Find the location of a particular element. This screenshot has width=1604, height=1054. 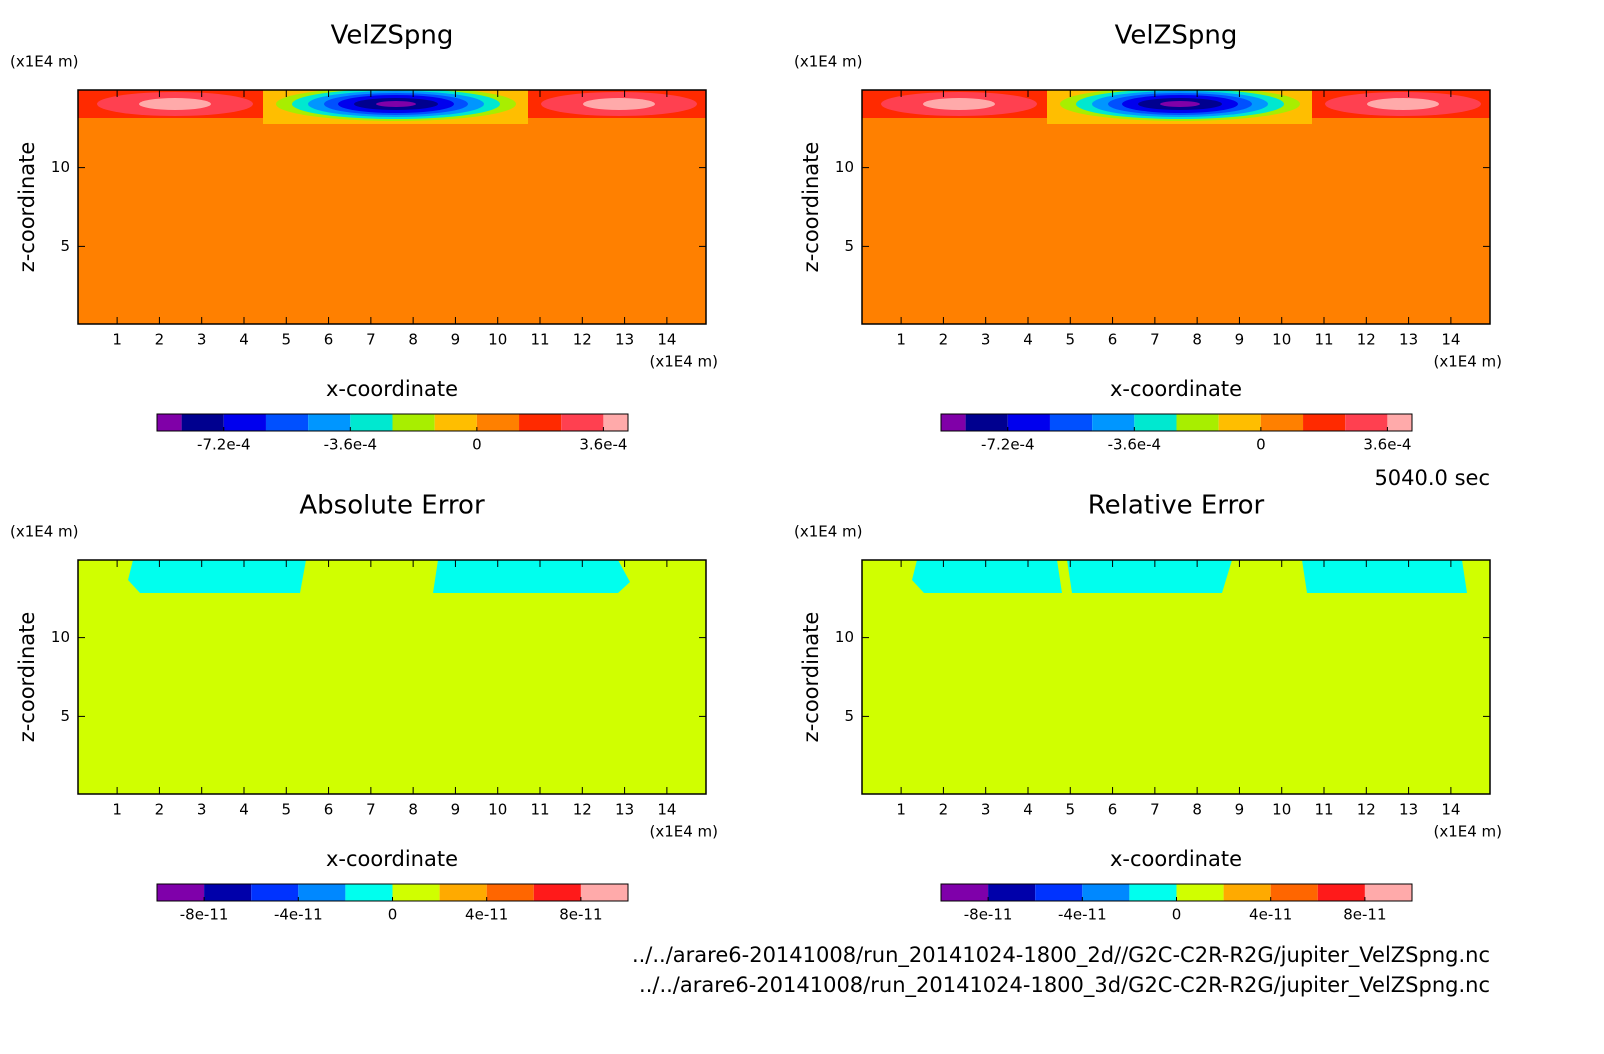

plot-frame is located at coordinates (392, 677).